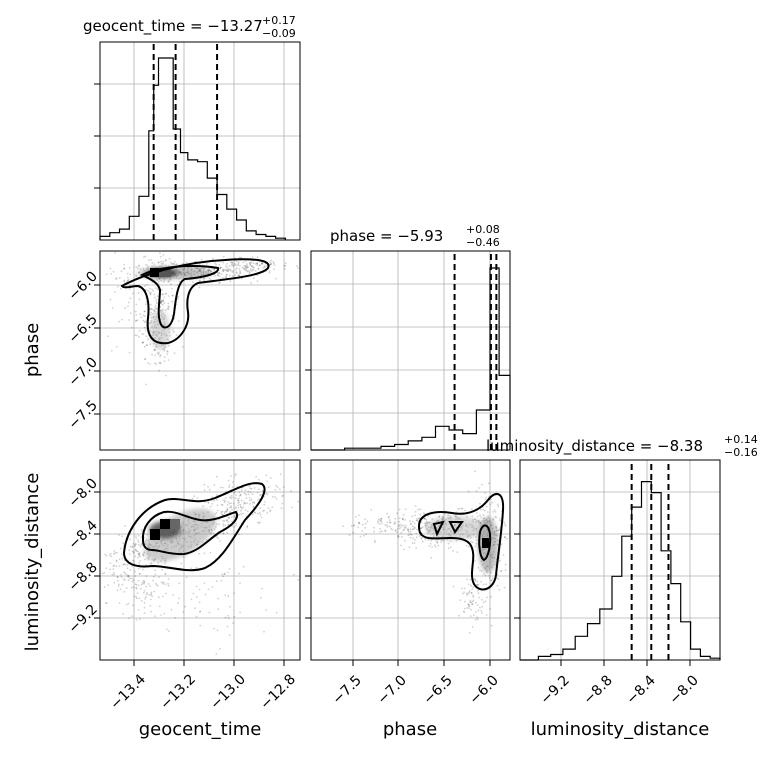  Describe the element at coordinates (279, 33) in the screenshot. I see `title-geocent-time-minus: −0.09` at that location.